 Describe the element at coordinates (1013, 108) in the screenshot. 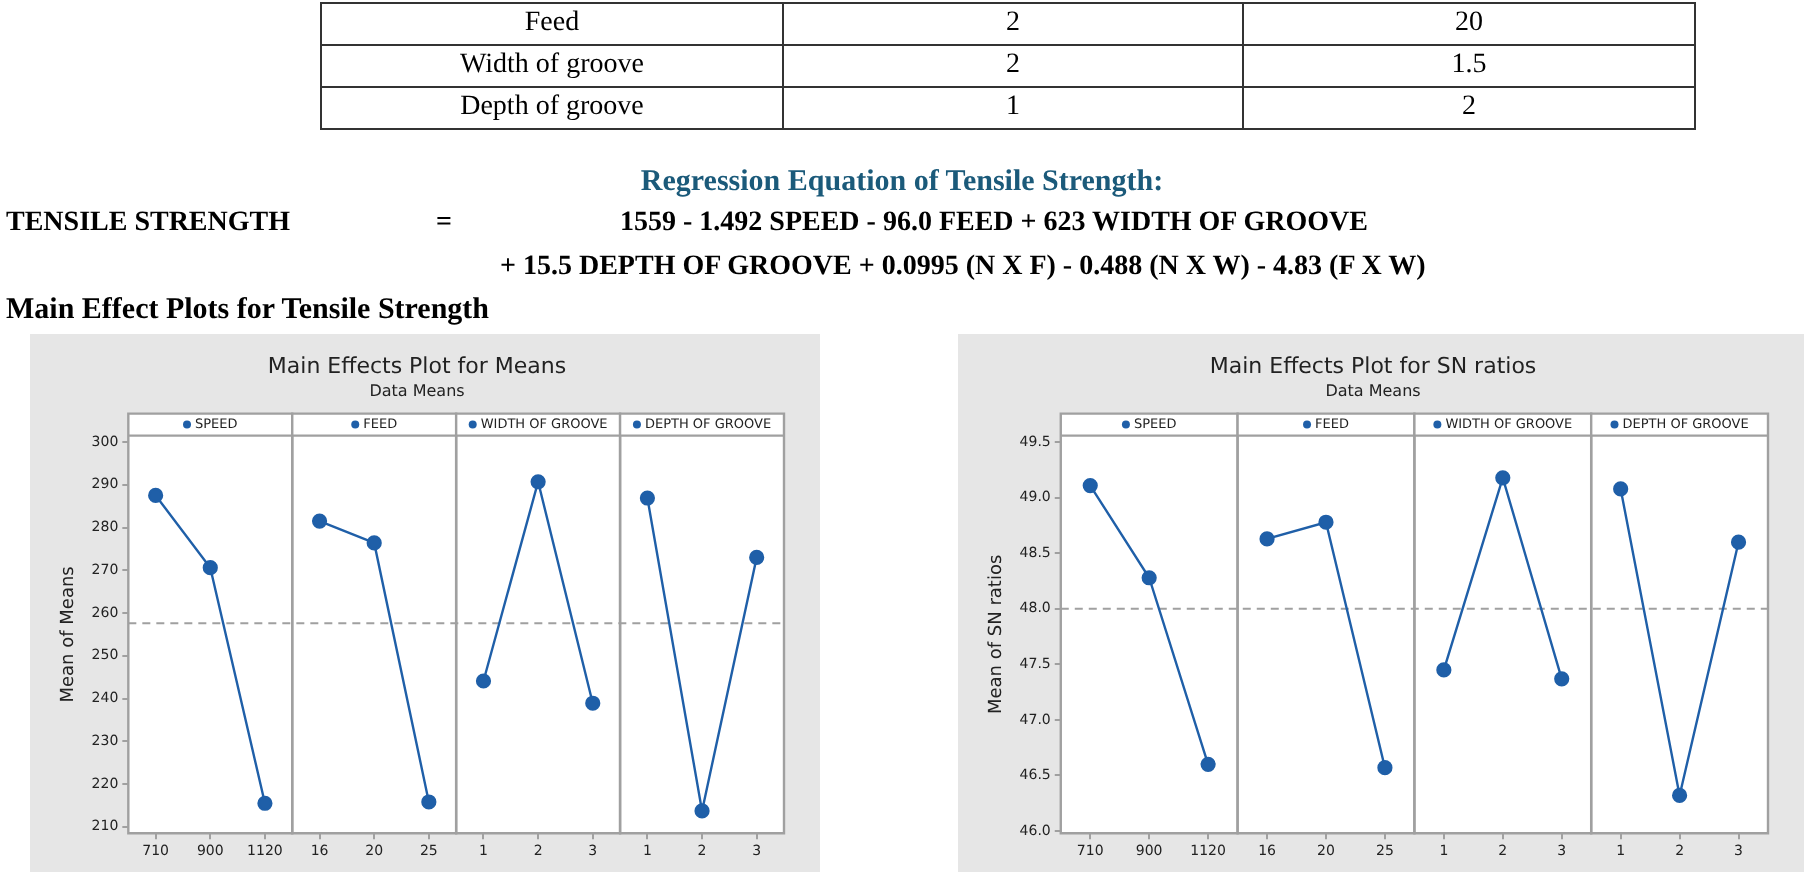

I see `text: 1` at that location.